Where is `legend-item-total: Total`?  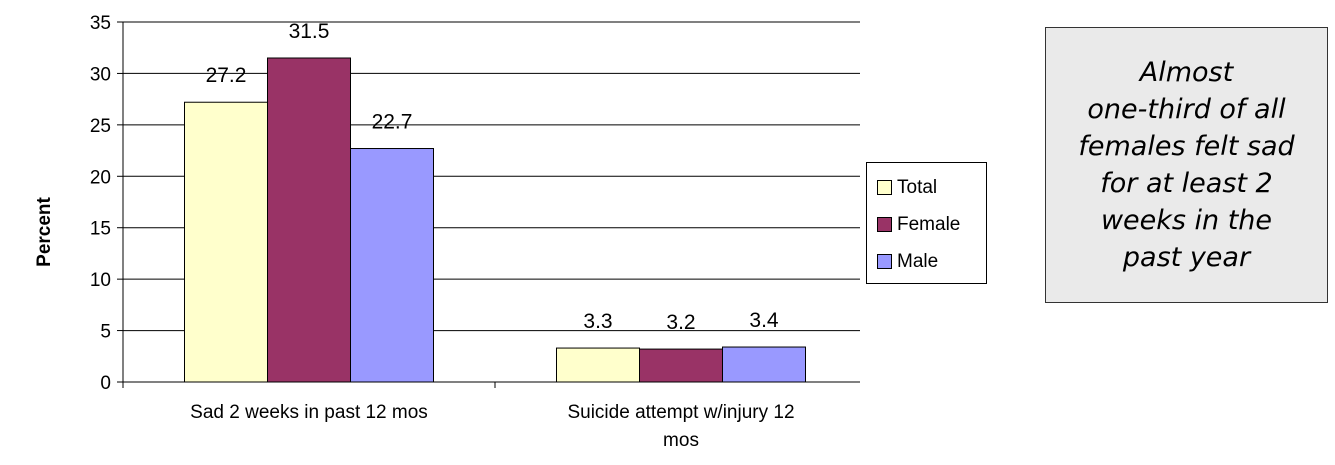
legend-item-total: Total is located at coordinates (926, 187).